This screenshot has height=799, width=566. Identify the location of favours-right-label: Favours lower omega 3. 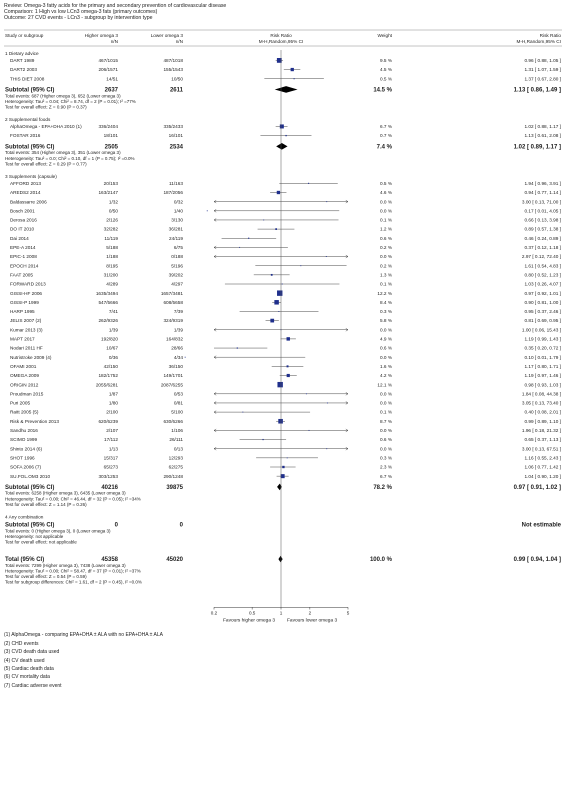
(312, 620).